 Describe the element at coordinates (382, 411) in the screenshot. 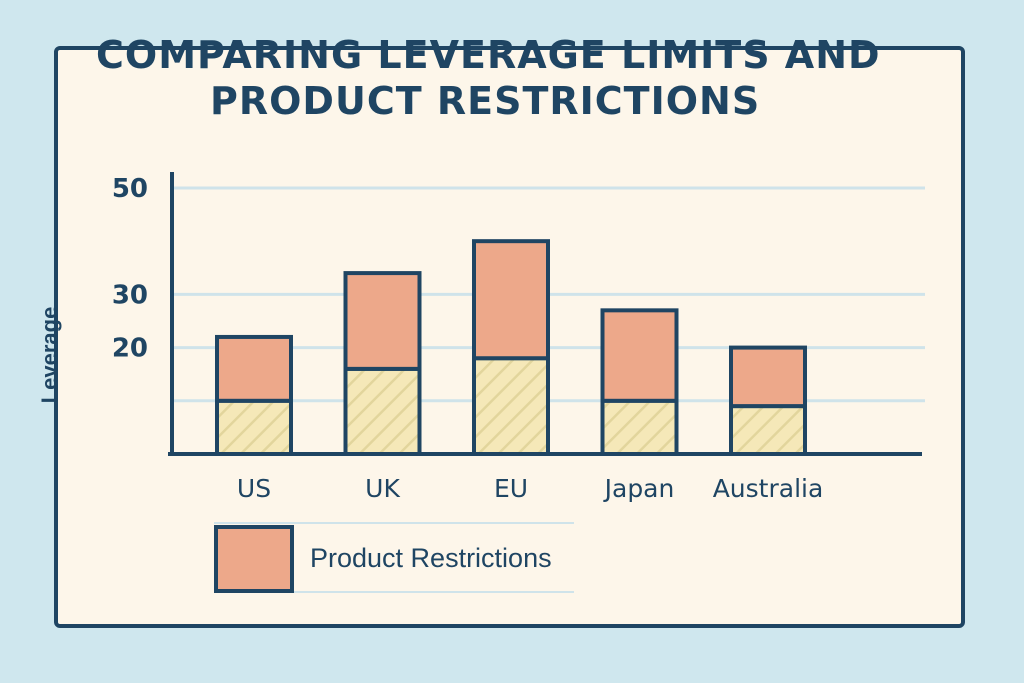

I see `bar-base-uk` at that location.